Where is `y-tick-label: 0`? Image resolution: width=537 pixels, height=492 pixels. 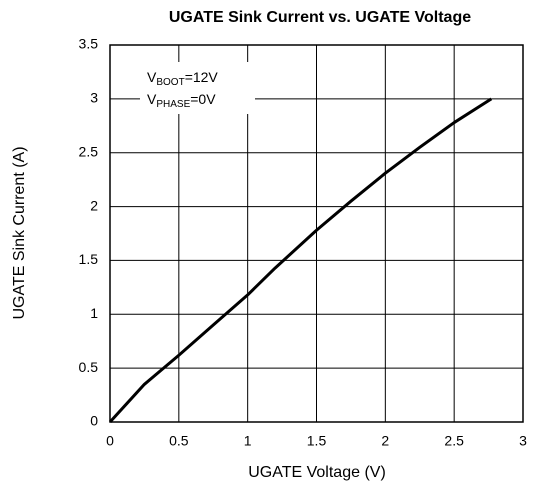
y-tick-label: 0 is located at coordinates (94, 421).